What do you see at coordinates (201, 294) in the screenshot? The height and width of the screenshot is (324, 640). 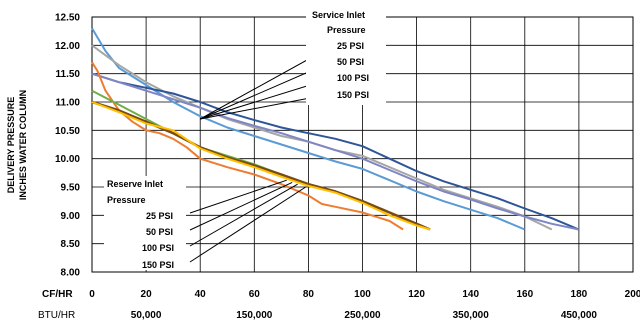 I see `x-tick-label: 40` at bounding box center [201, 294].